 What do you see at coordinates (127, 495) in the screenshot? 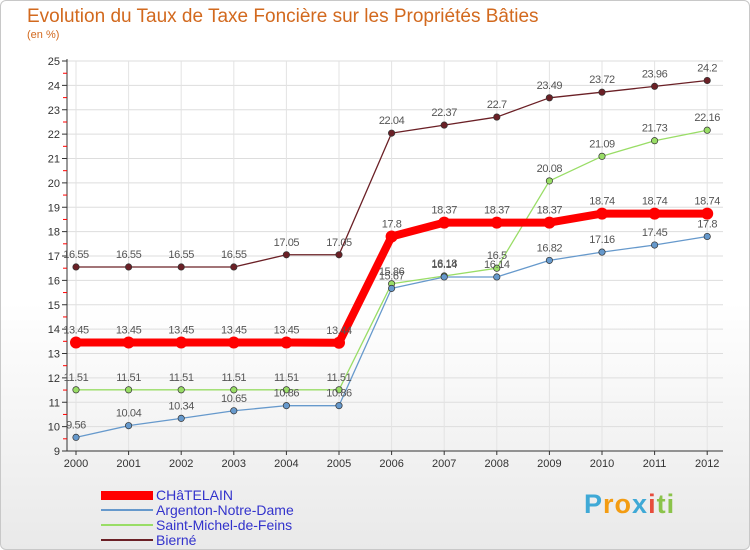
I see `legend-swatch-chatelain` at bounding box center [127, 495].